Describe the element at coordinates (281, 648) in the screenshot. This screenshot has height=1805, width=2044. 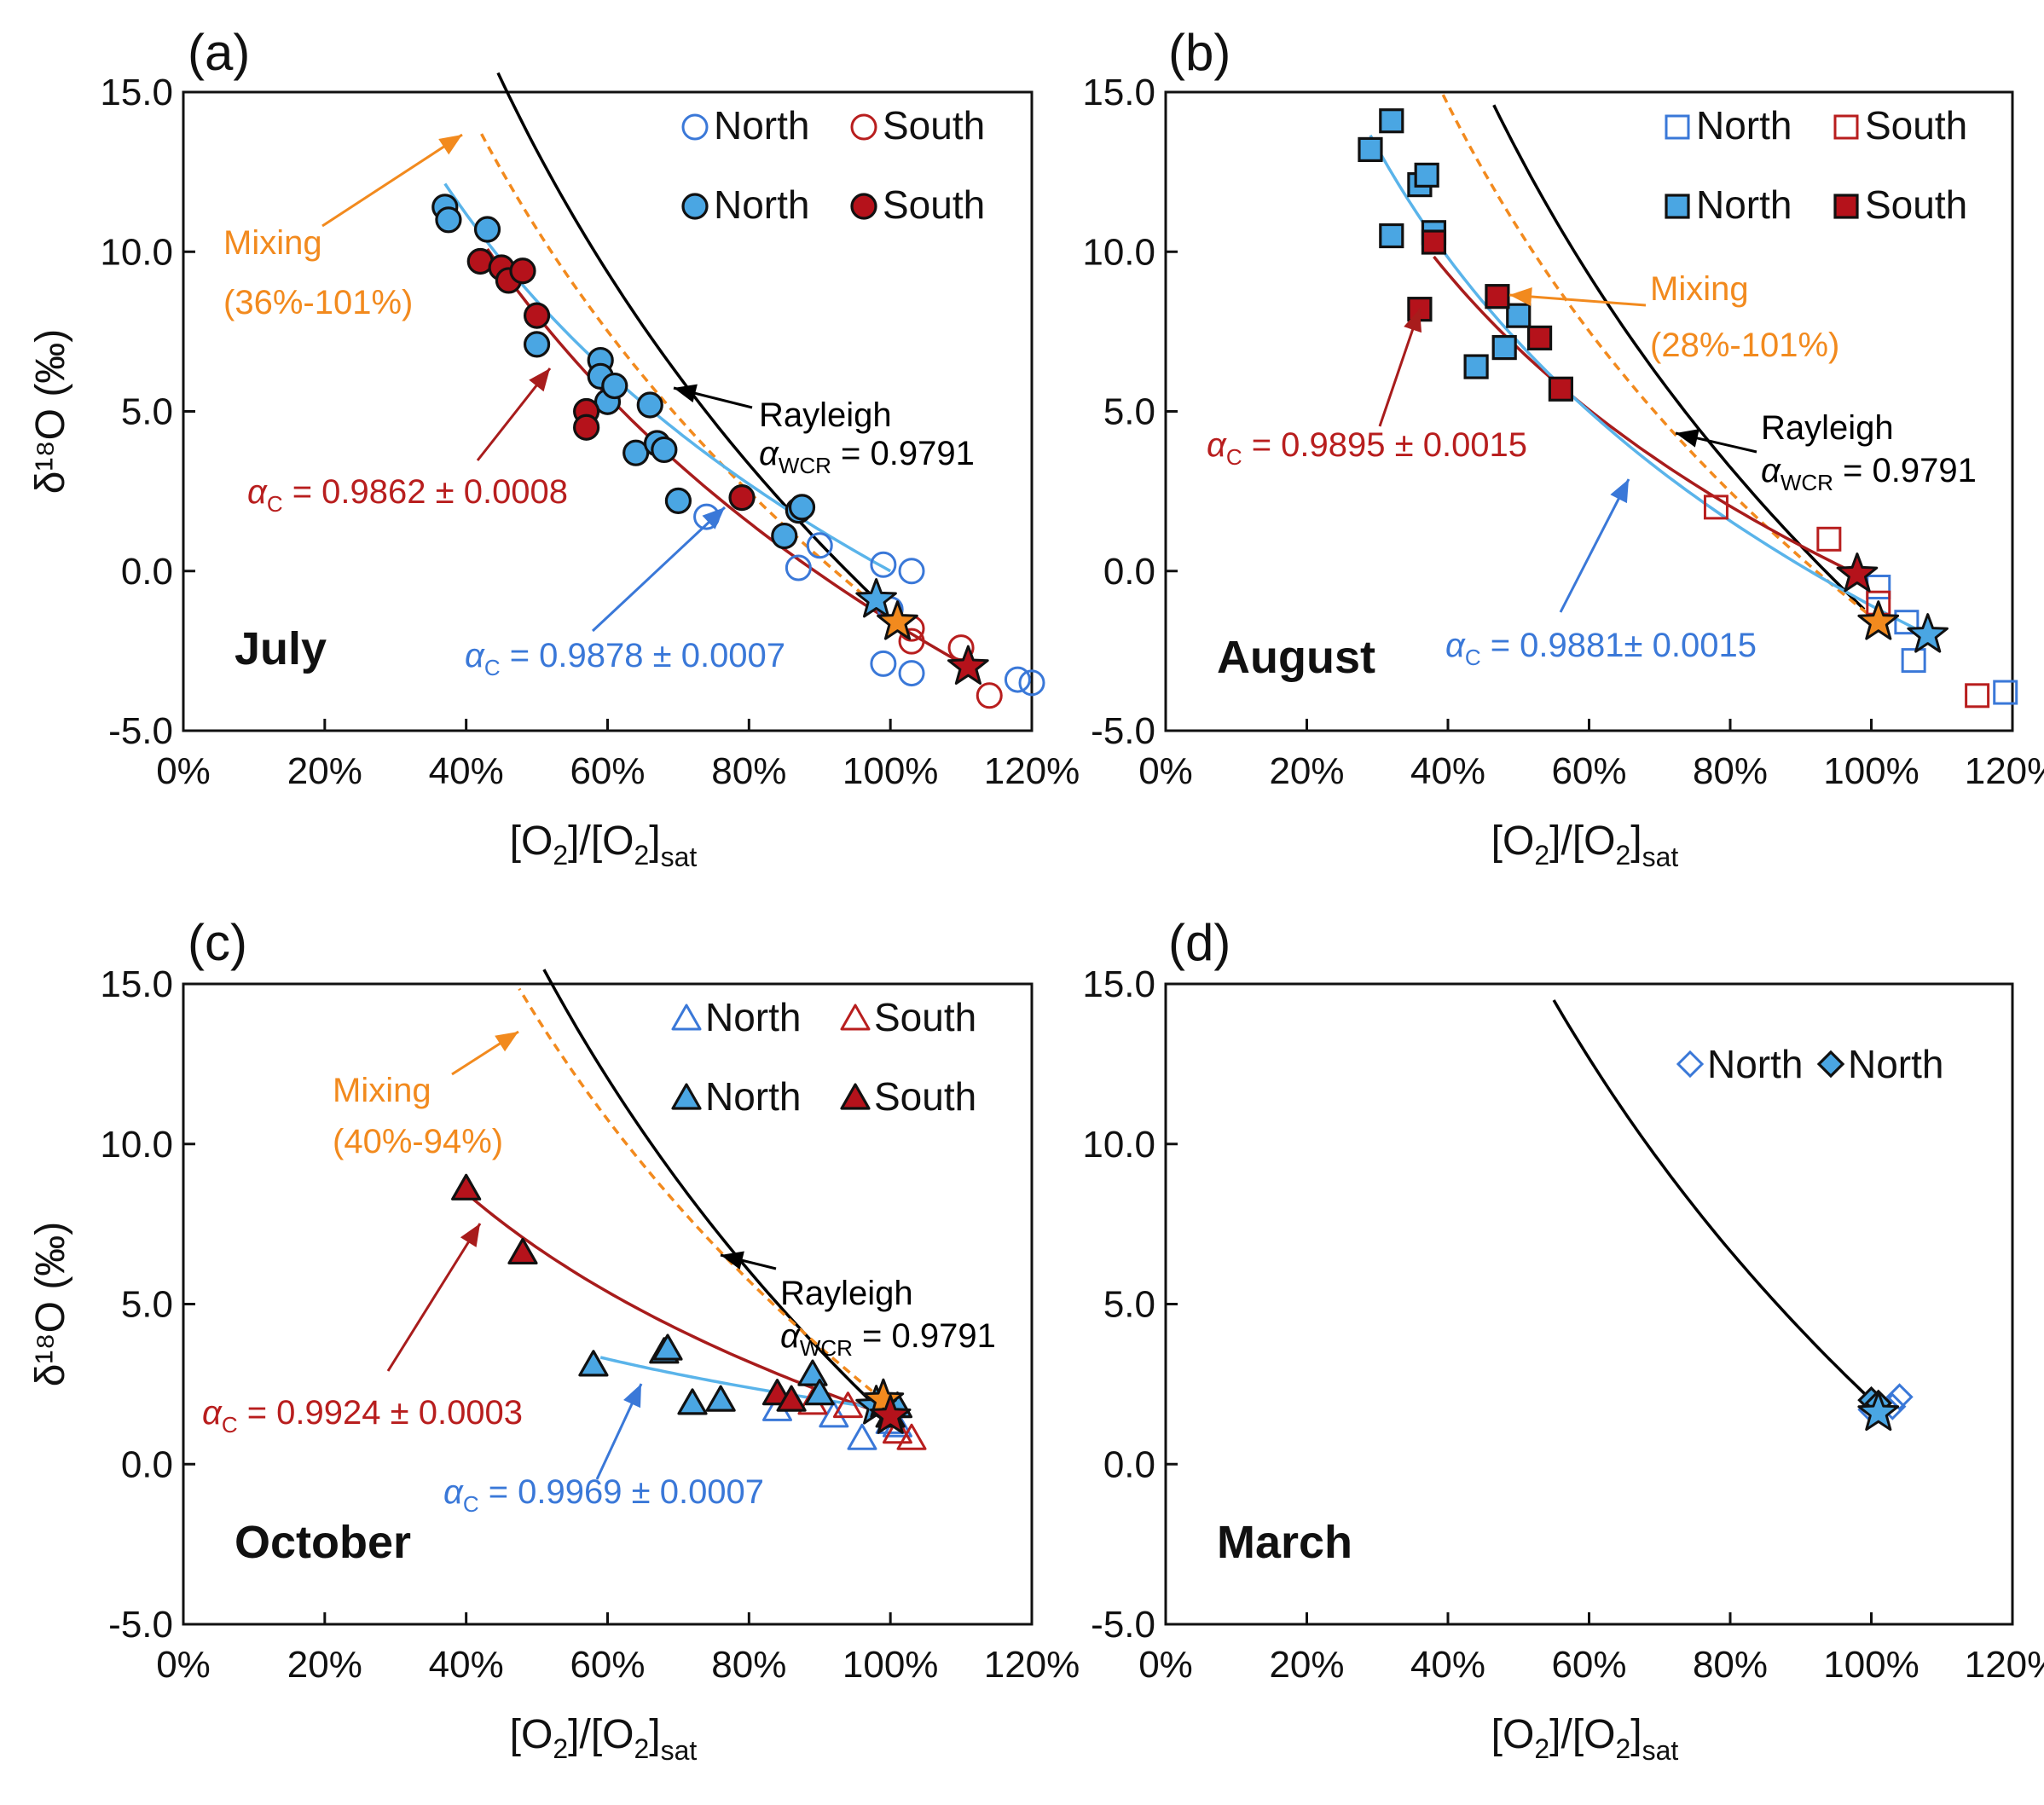
I see `month-label: July` at that location.